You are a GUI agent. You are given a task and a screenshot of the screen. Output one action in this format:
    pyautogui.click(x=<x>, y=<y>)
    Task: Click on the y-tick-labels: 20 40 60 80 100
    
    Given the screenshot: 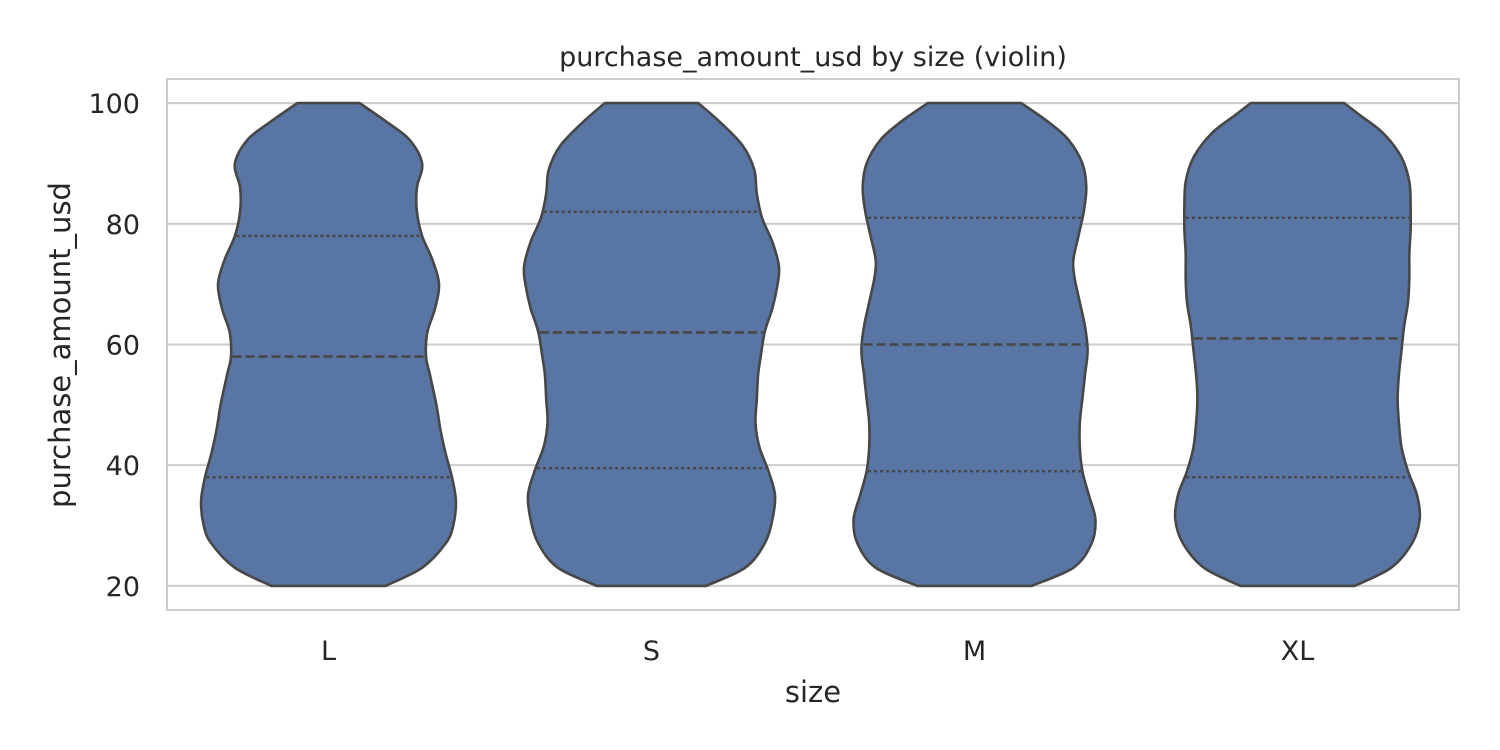 What is the action you would take?
    pyautogui.click(x=114, y=346)
    